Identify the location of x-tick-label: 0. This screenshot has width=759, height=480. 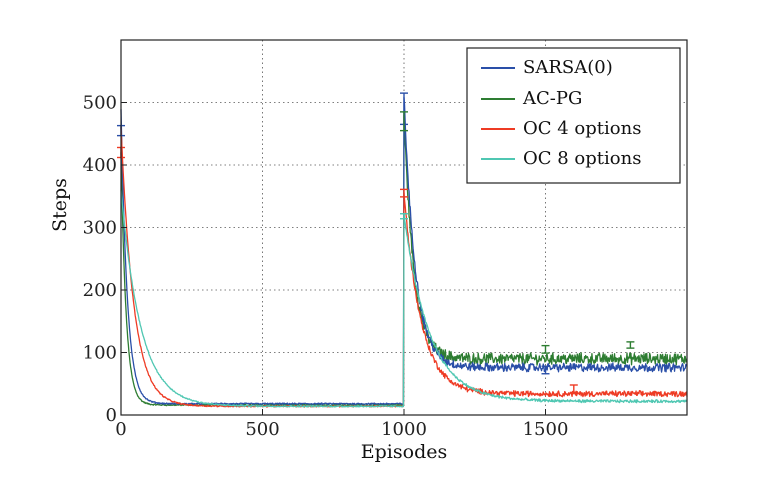
(120, 429).